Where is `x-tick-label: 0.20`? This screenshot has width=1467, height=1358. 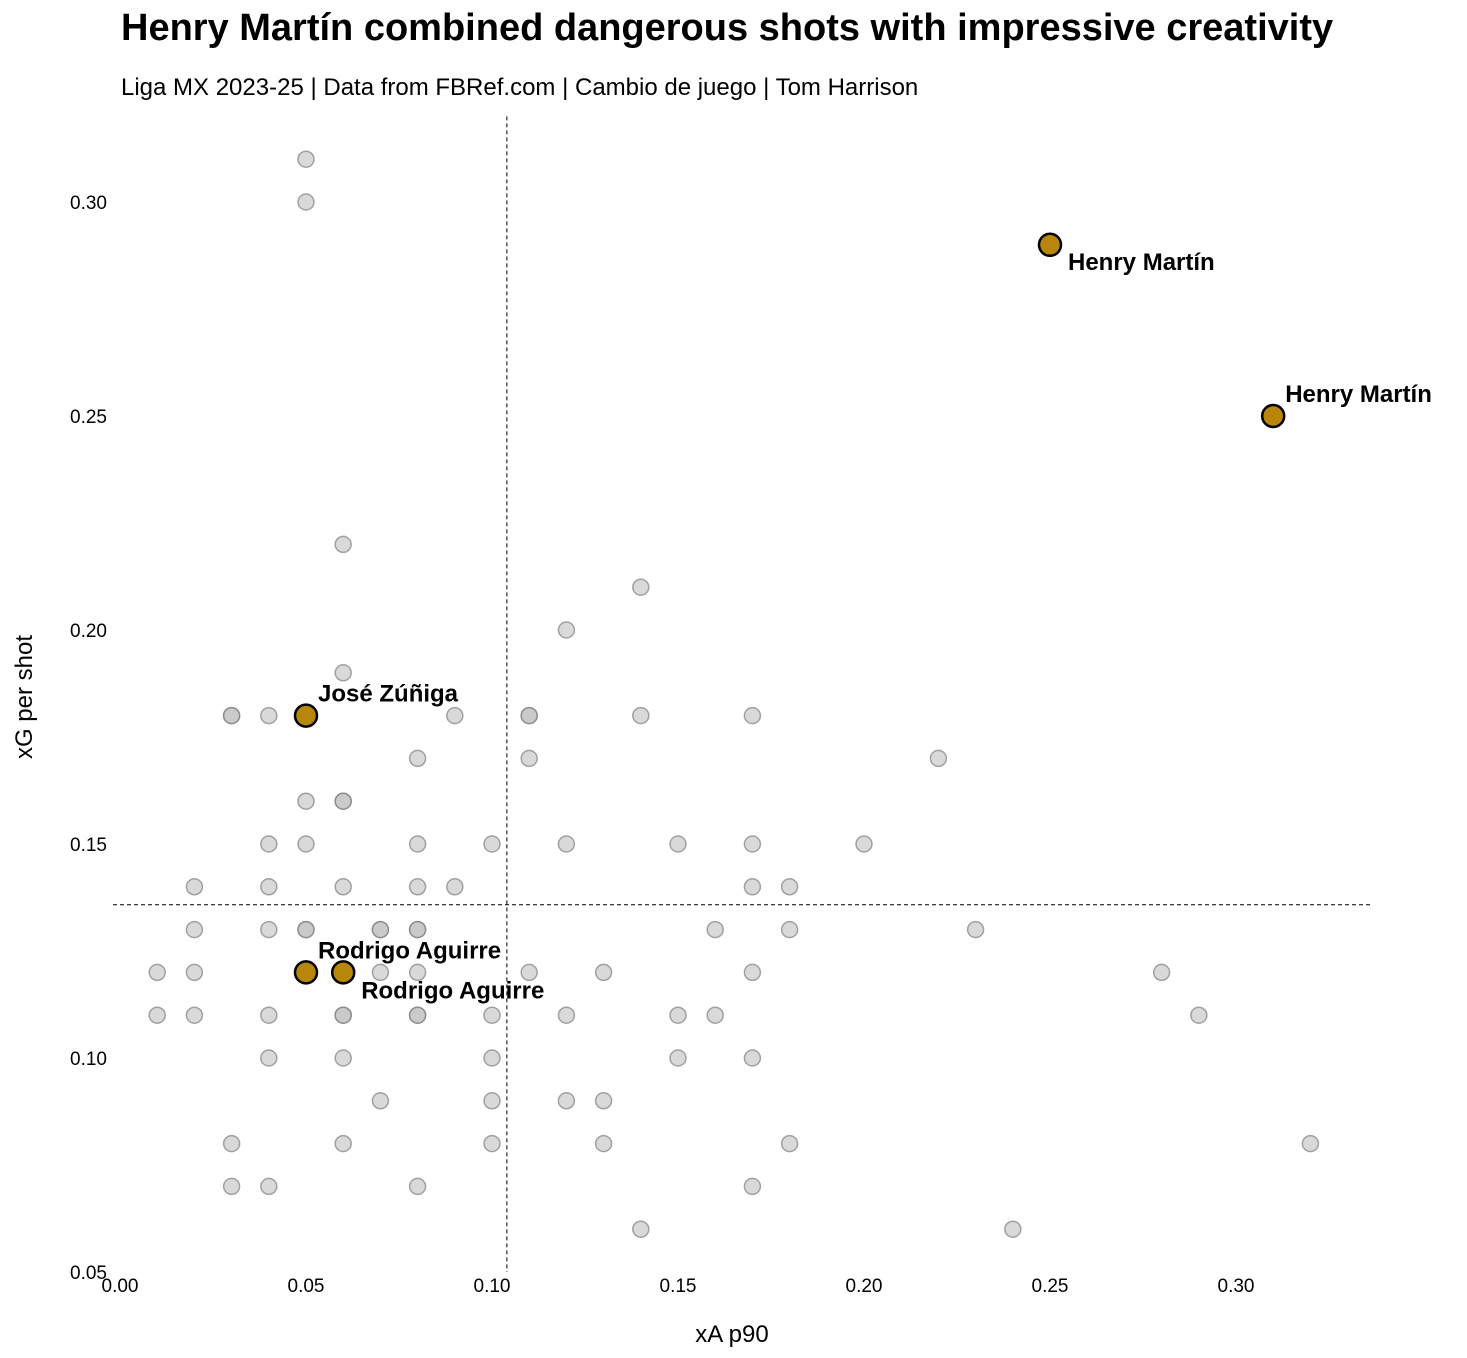
x-tick-label: 0.20 is located at coordinates (864, 1286).